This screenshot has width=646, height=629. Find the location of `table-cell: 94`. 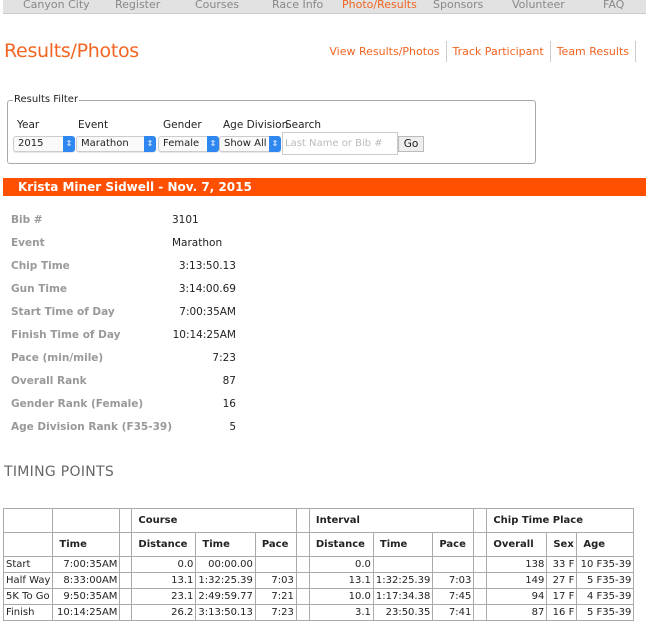

table-cell: 94 is located at coordinates (517, 596).